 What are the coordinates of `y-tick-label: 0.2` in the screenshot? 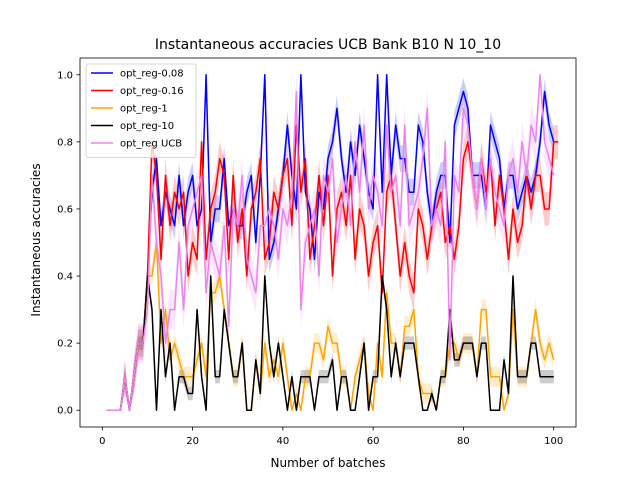 It's located at (65, 344).